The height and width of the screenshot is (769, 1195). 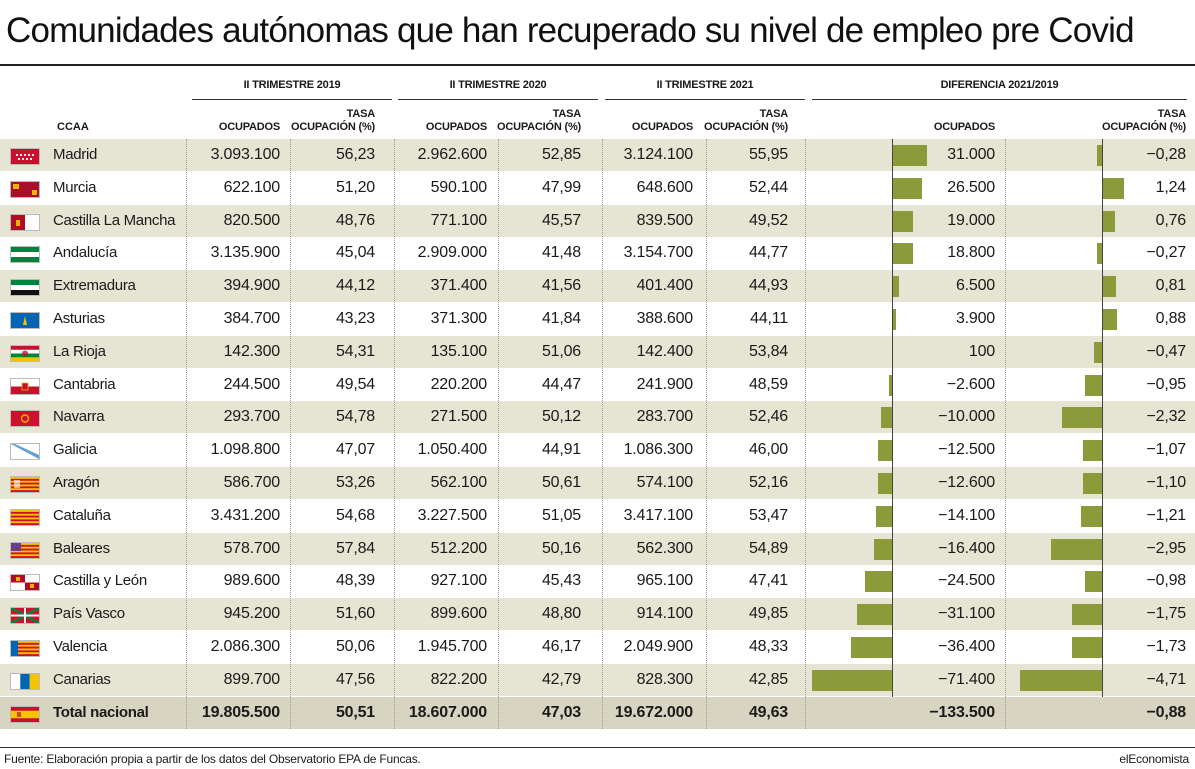 What do you see at coordinates (245, 515) in the screenshot?
I see `cell-o19: 3.431.200` at bounding box center [245, 515].